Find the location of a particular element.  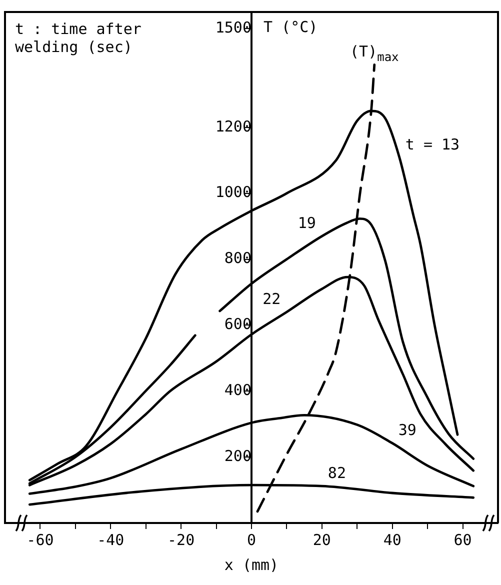

y-tick-label: 1200 is located at coordinates (233, 126).